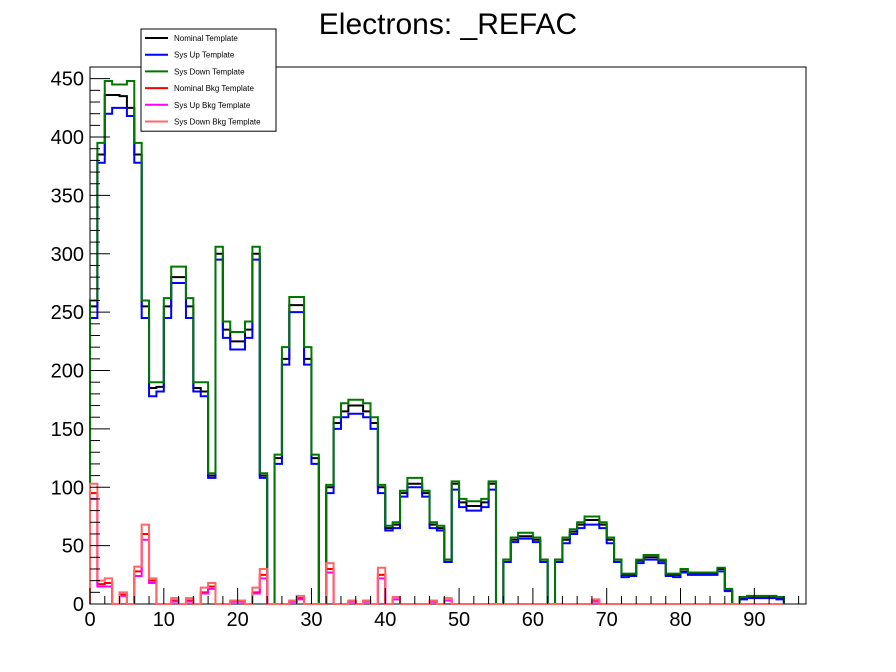 This screenshot has width=896, height=672. What do you see at coordinates (67, 138) in the screenshot?
I see `y-tick-label: 400` at bounding box center [67, 138].